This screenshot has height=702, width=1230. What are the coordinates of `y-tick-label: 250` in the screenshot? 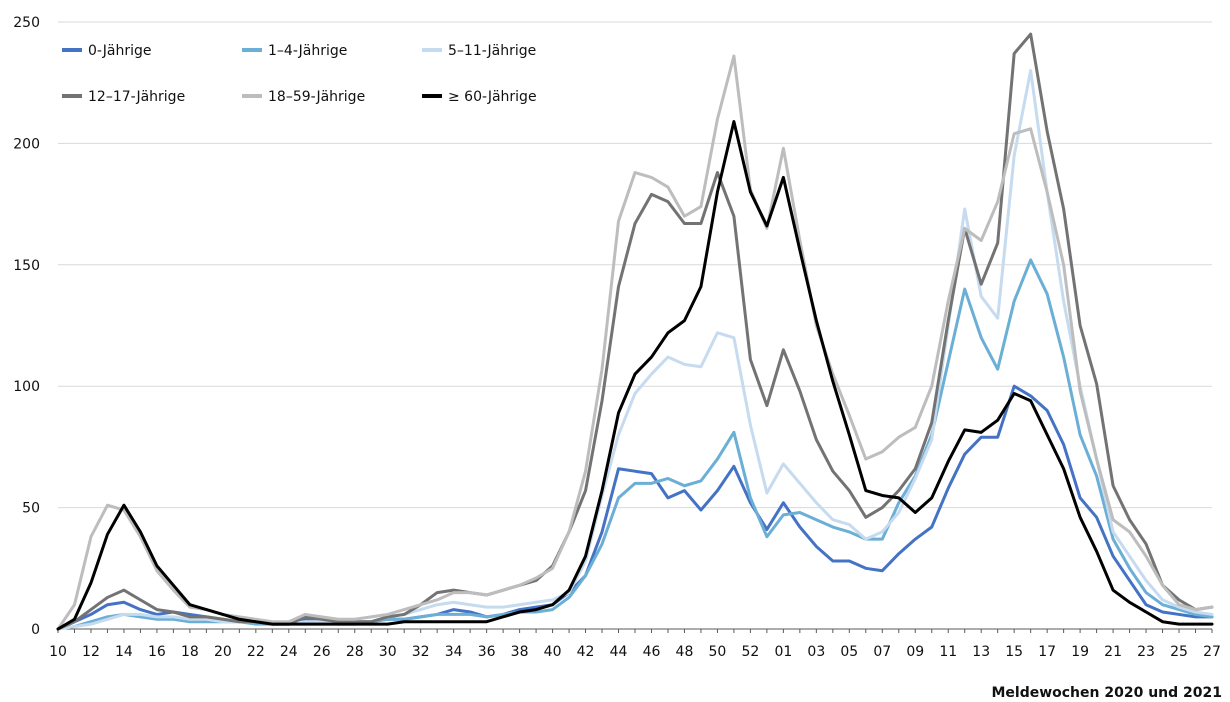 It's located at (26, 23).